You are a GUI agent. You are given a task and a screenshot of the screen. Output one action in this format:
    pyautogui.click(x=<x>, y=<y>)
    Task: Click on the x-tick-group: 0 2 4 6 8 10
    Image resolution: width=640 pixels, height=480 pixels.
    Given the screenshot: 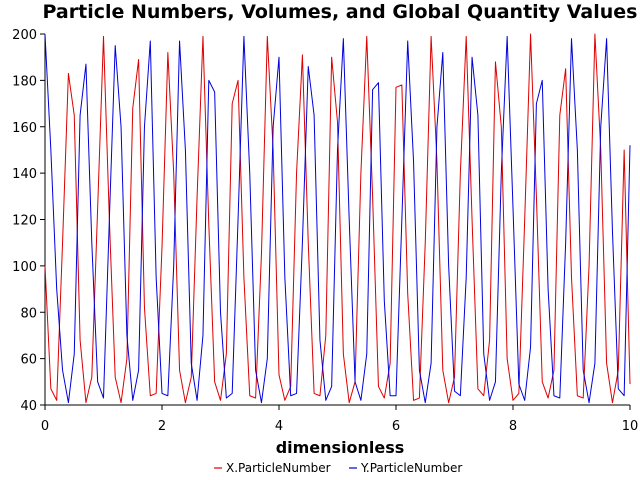 What is the action you would take?
    pyautogui.click(x=339, y=419)
    